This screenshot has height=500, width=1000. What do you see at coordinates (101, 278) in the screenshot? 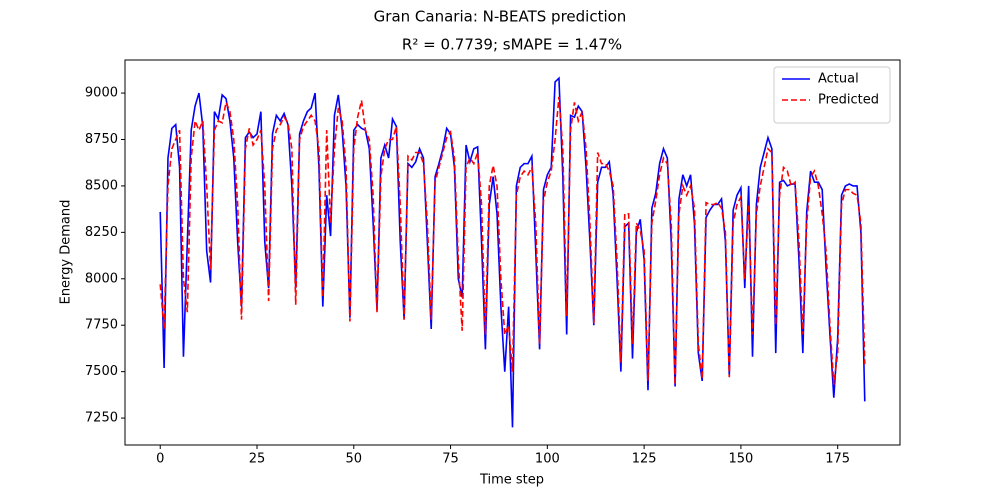
I see `y-tick-label: 8000` at bounding box center [101, 278].